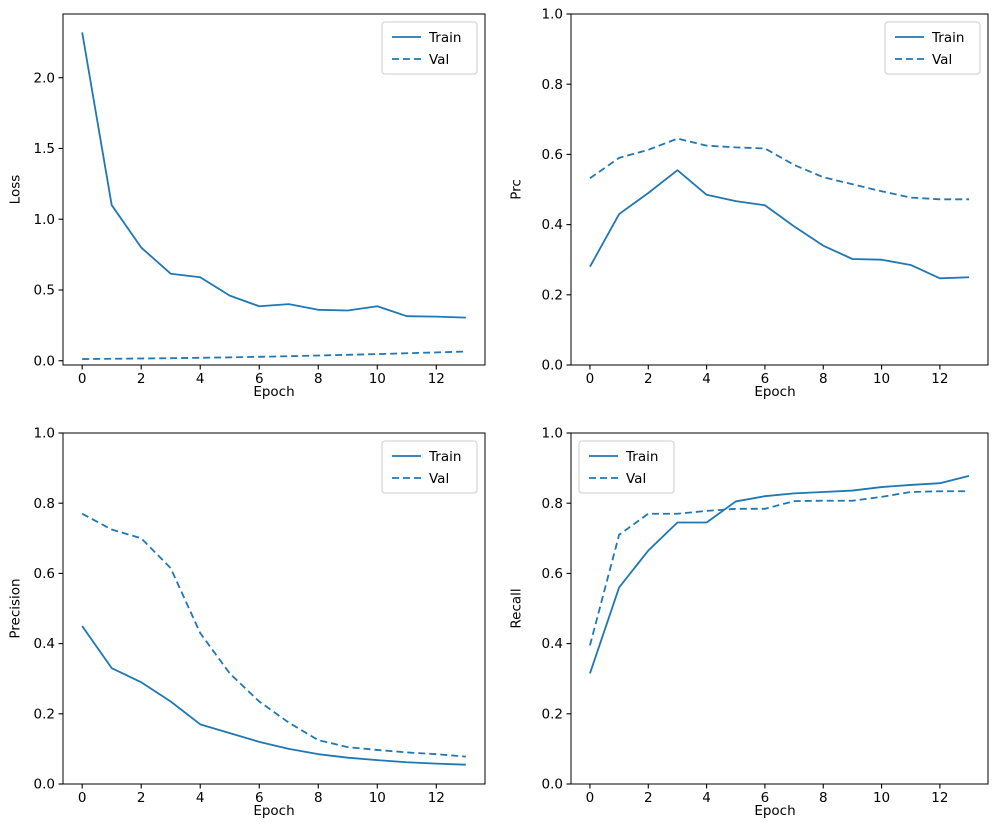 Image resolution: width=1001 pixels, height=838 pixels. What do you see at coordinates (44, 220) in the screenshot?
I see `loss-y-tick-label: 1.0` at bounding box center [44, 220].